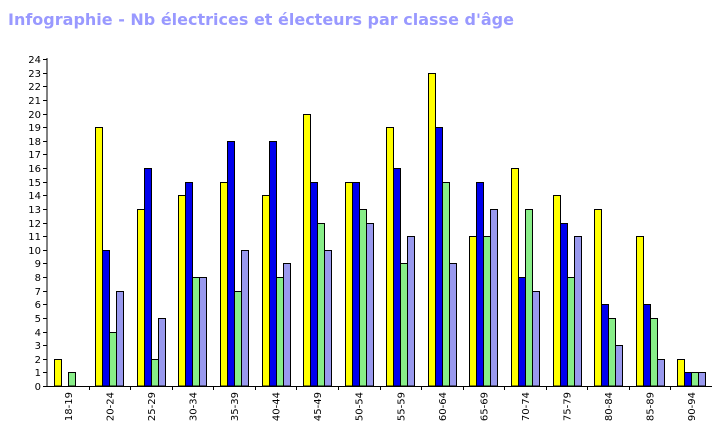  Describe the element at coordinates (34, 142) in the screenshot. I see `y-tick-label: 18` at that location.